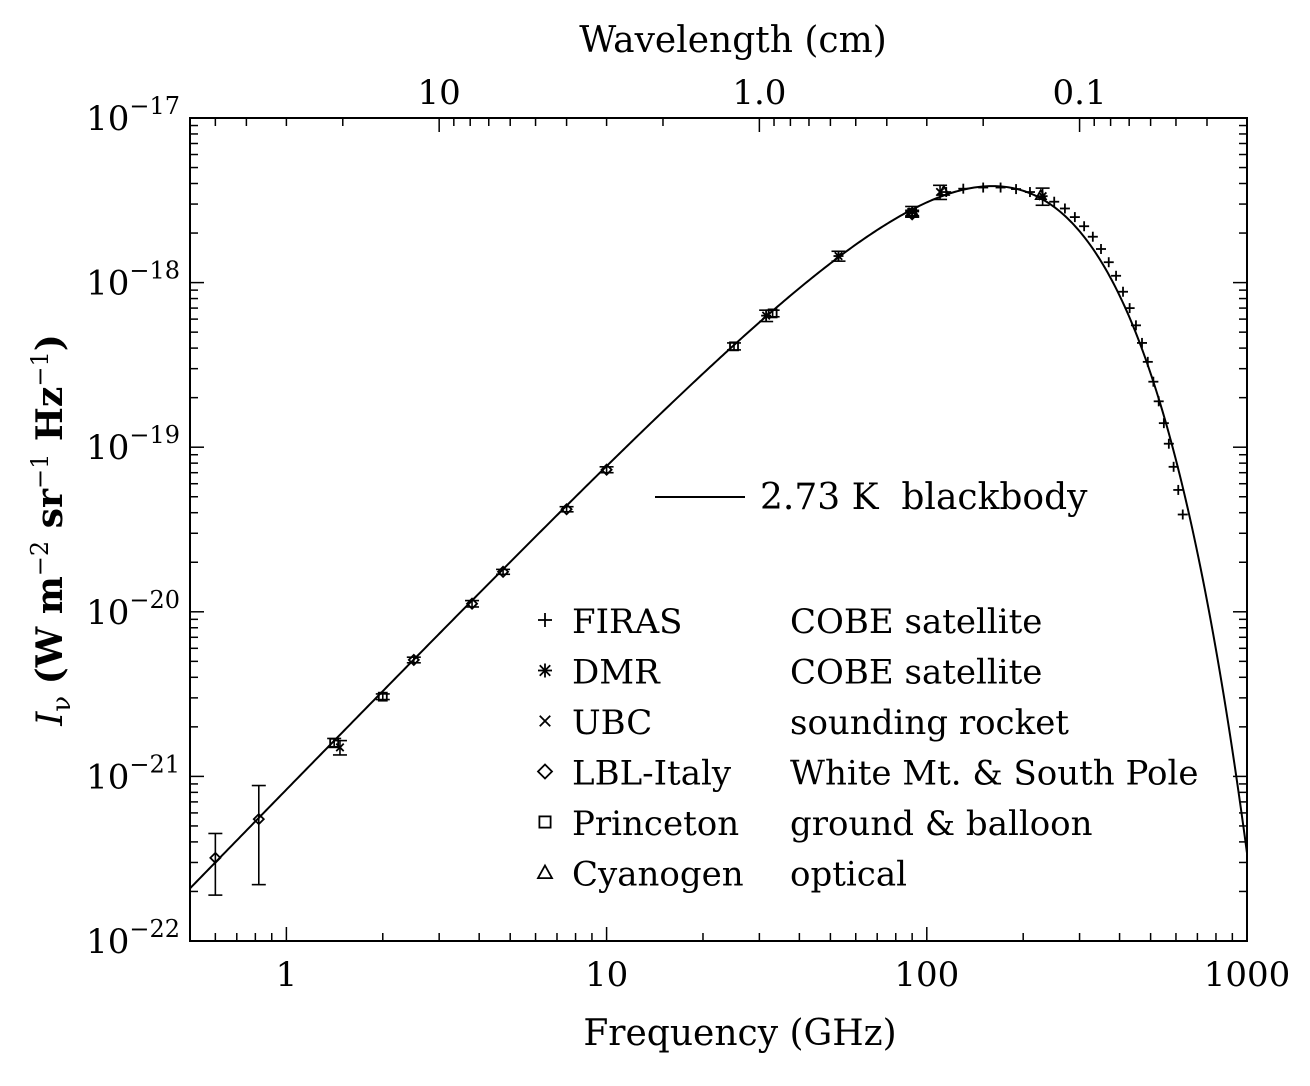 The height and width of the screenshot is (1086, 1310). I want to click on y-tick-label: 10−21, so click(133, 773).